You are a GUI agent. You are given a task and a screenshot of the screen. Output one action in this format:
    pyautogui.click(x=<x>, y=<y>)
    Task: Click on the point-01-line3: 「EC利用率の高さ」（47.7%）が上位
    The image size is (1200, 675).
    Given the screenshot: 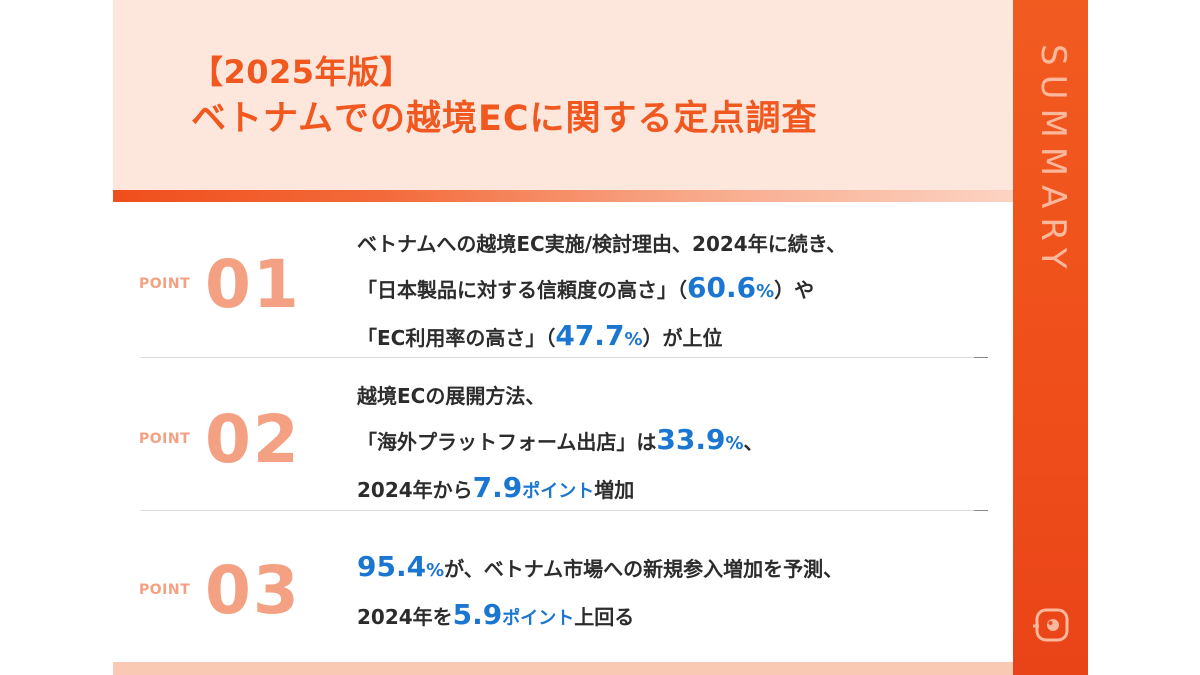 What is the action you would take?
    pyautogui.click(x=540, y=335)
    